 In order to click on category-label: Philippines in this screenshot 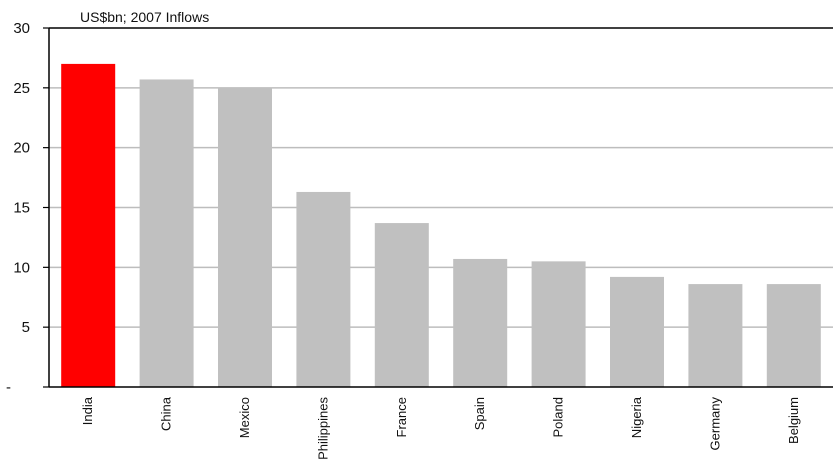, I will do `click(322, 428)`.